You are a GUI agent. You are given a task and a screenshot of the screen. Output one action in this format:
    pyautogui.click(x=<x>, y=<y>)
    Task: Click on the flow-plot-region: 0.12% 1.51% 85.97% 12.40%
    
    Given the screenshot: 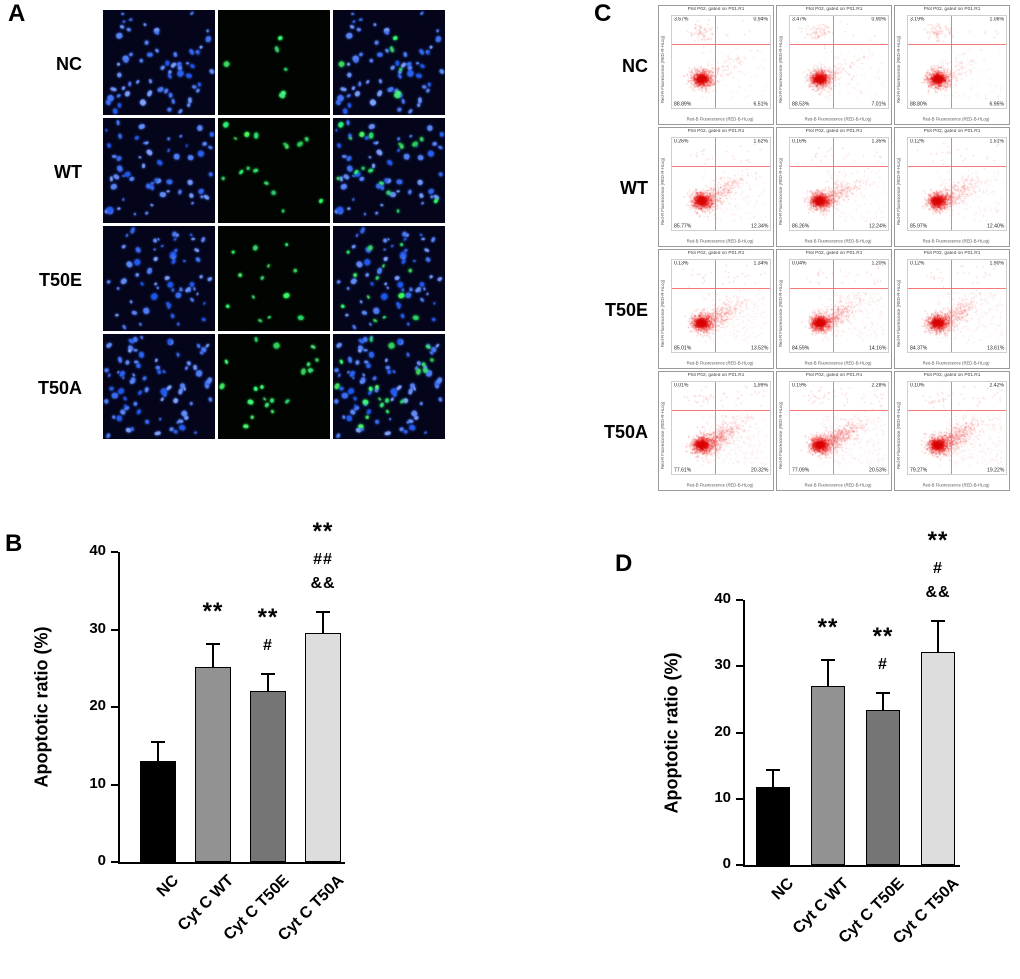 What is the action you would take?
    pyautogui.click(x=957, y=184)
    